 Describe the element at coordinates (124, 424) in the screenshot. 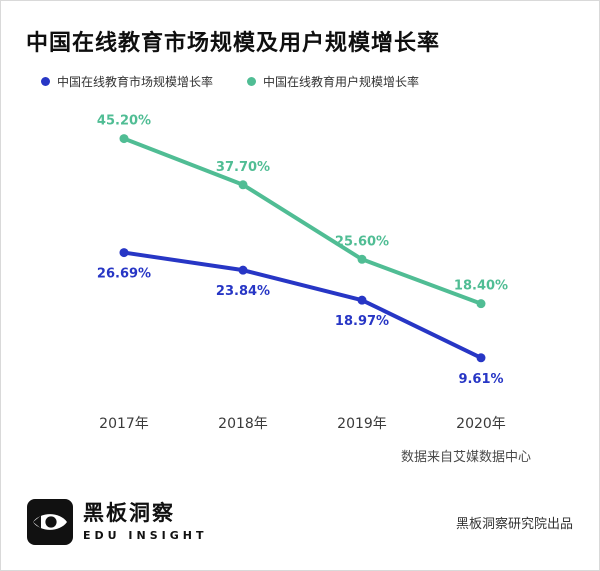

I see `x-axis-label: 2017年` at that location.